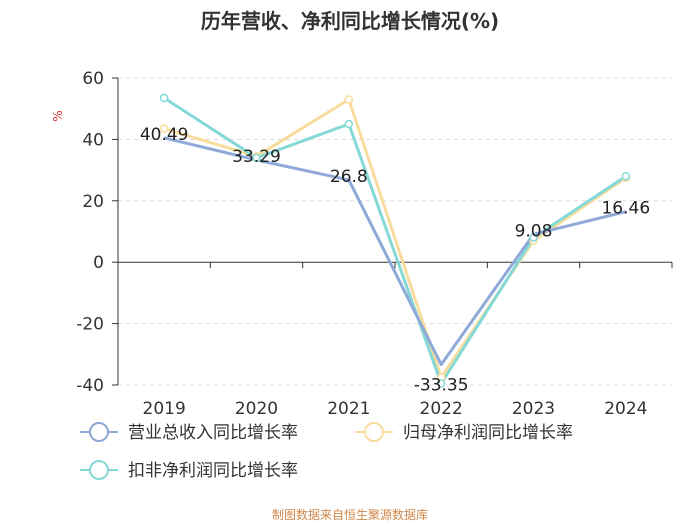 This screenshot has width=700, height=525. I want to click on chart-title: 历年营收、净利同比增长情况(%), so click(350, 21).